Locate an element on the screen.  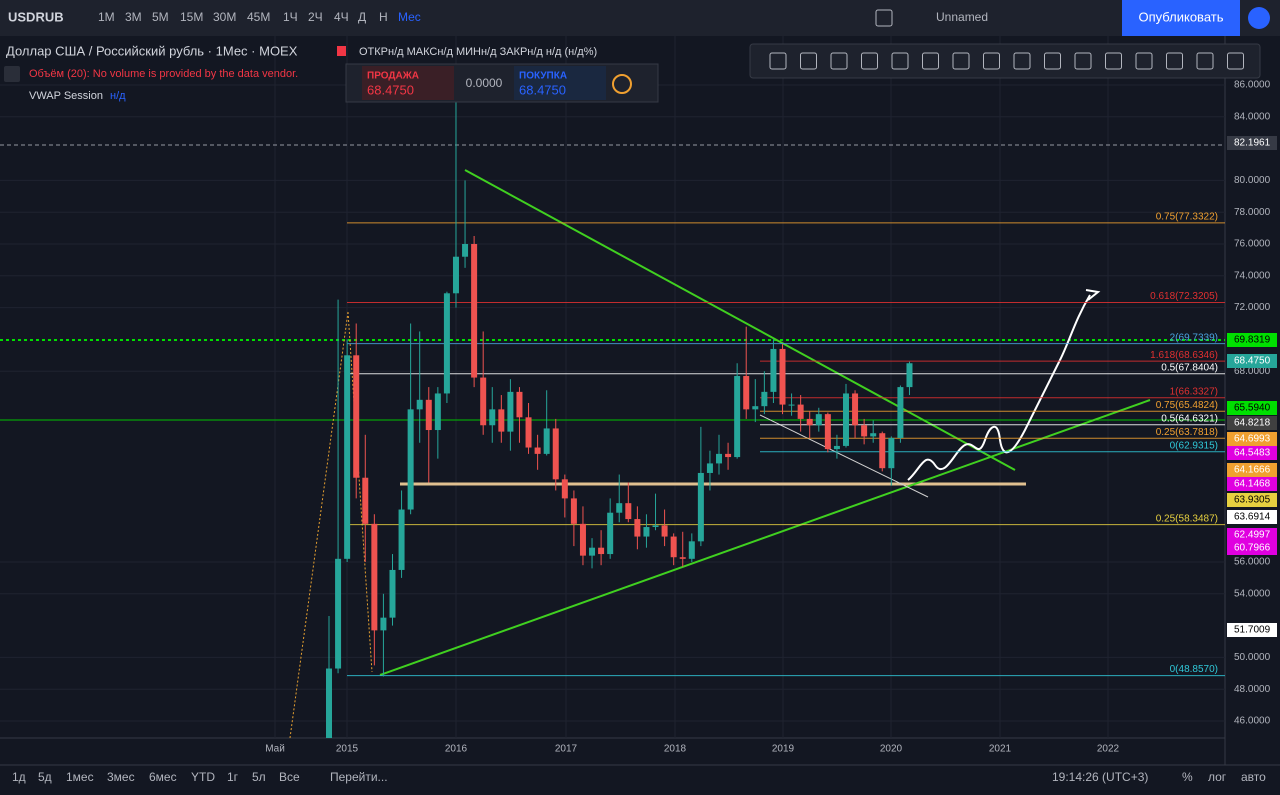
collapse is located at coordinates (12, 74).